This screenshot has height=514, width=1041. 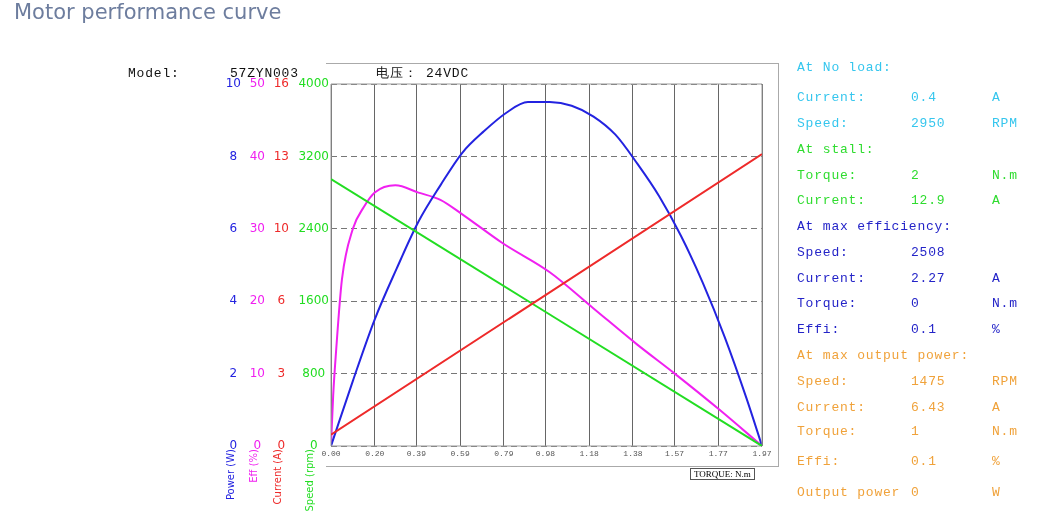 I want to click on text: At stall:, so click(x=836, y=150).